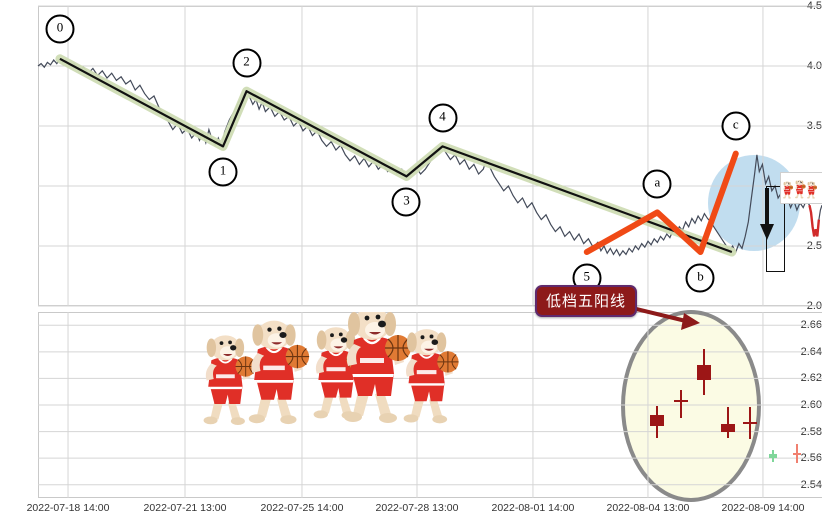  Describe the element at coordinates (814, 66) in the screenshot. I see `y-tick-label: 4.0` at that location.